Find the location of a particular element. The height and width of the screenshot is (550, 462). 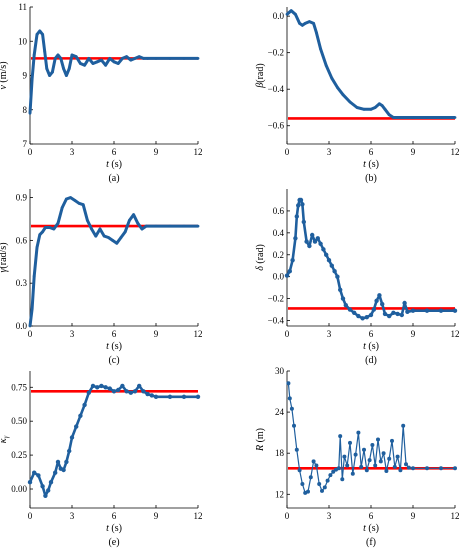

y-axis-symbol: R is located at coordinates (260, 448).